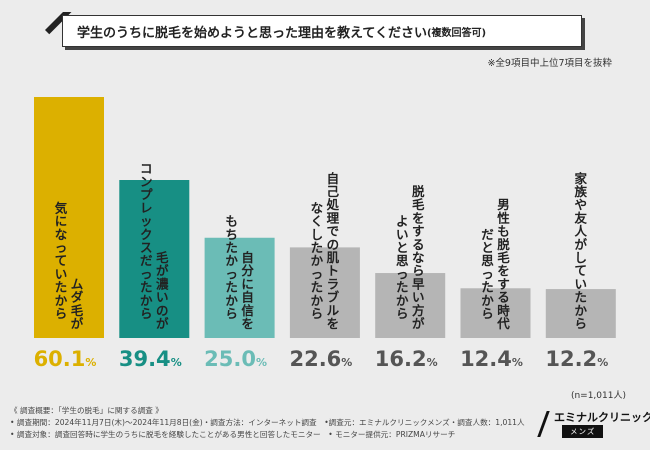 This screenshot has height=450, width=650. Describe the element at coordinates (333, 270) in the screenshot. I see `svg-text: ト` at that location.